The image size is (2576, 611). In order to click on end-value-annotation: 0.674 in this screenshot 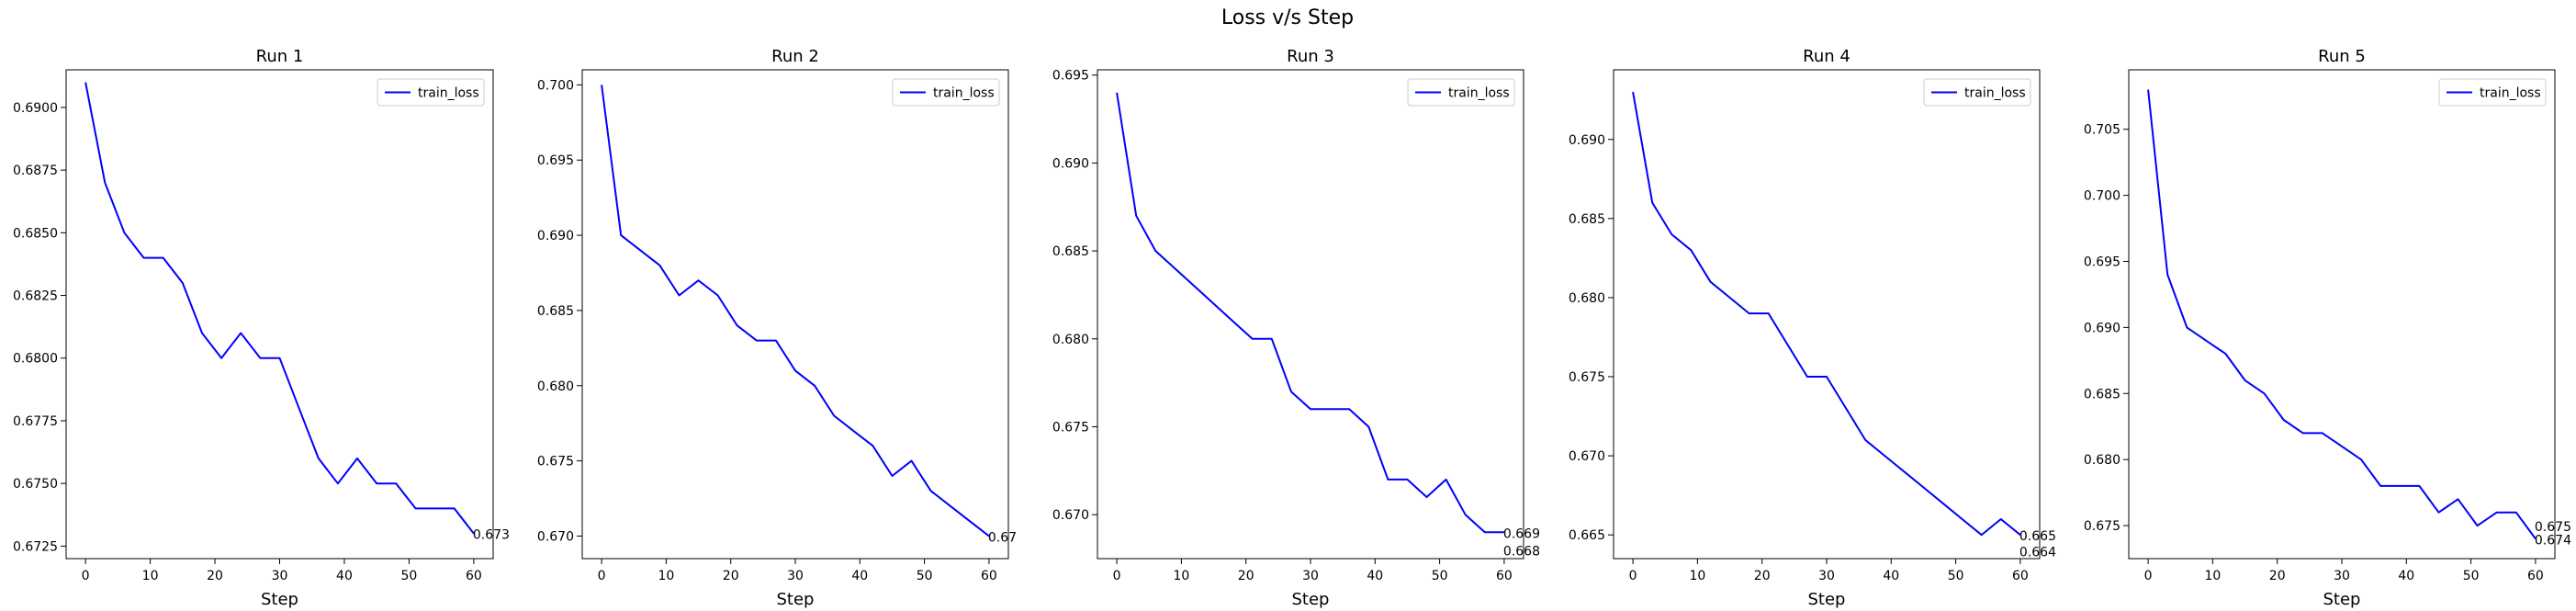, I will do `click(2553, 541)`.